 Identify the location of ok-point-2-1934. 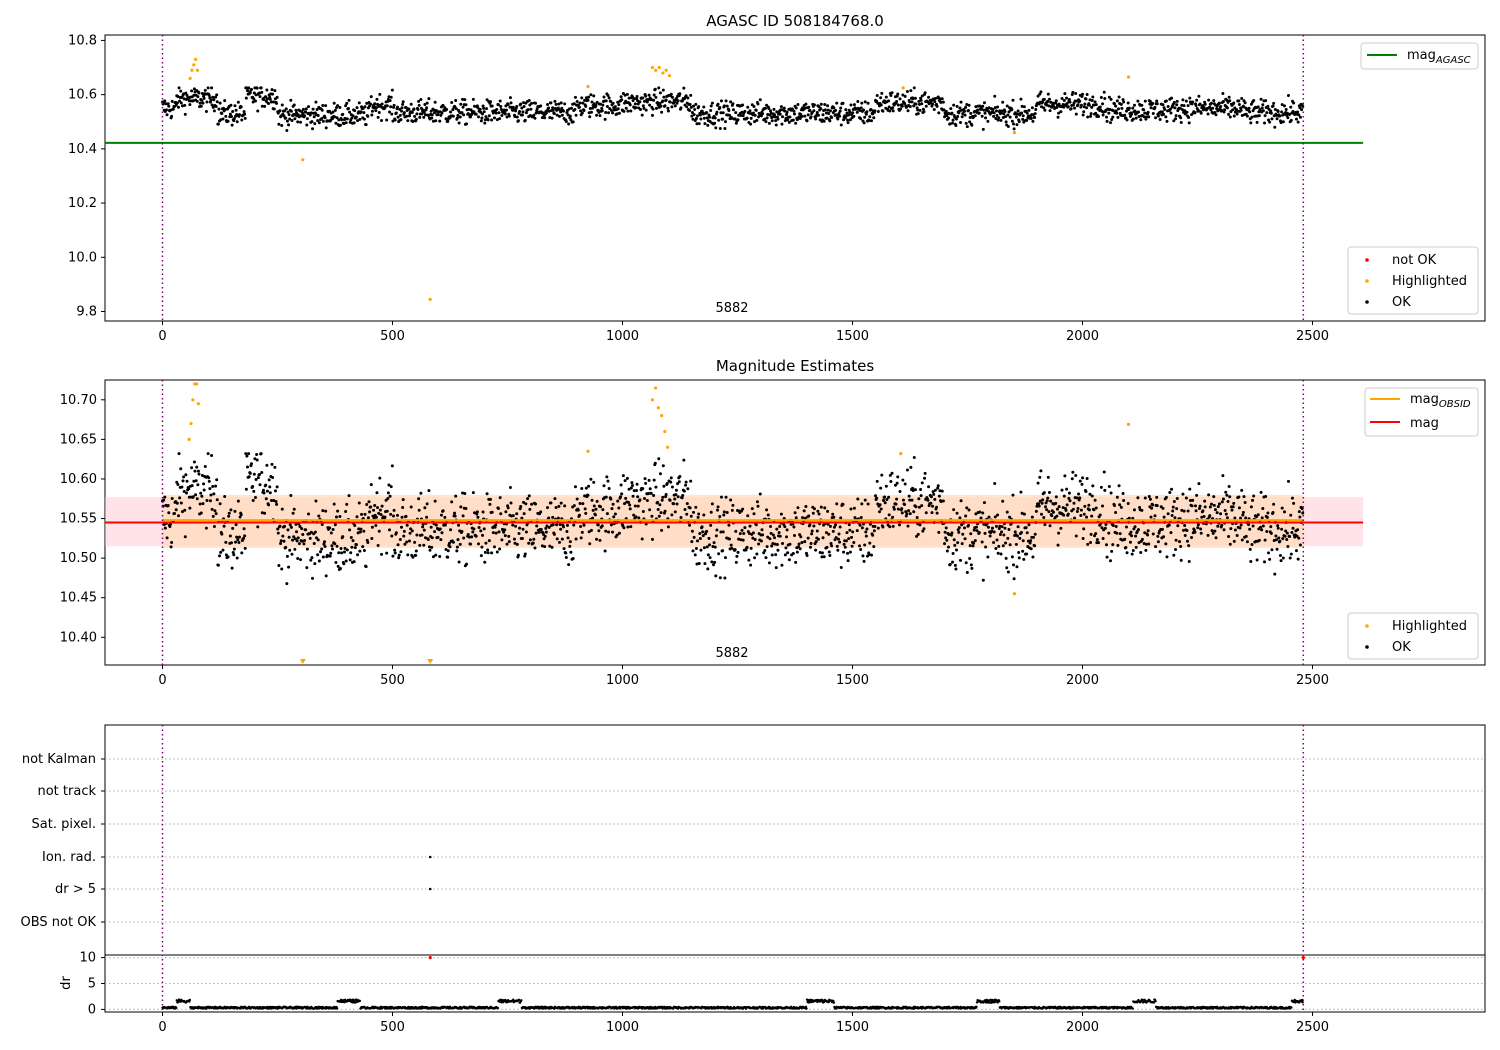
(1266, 497).